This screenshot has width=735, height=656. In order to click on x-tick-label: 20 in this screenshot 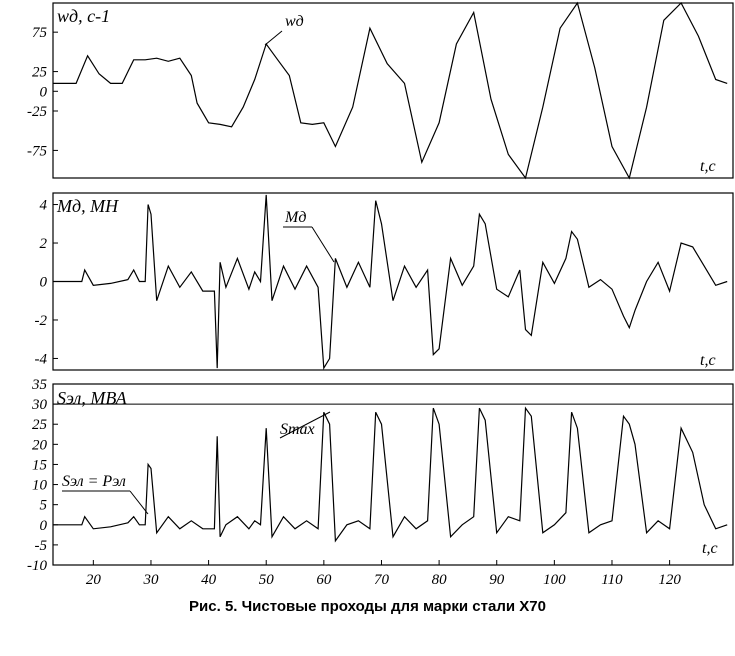, I will do `click(94, 580)`.